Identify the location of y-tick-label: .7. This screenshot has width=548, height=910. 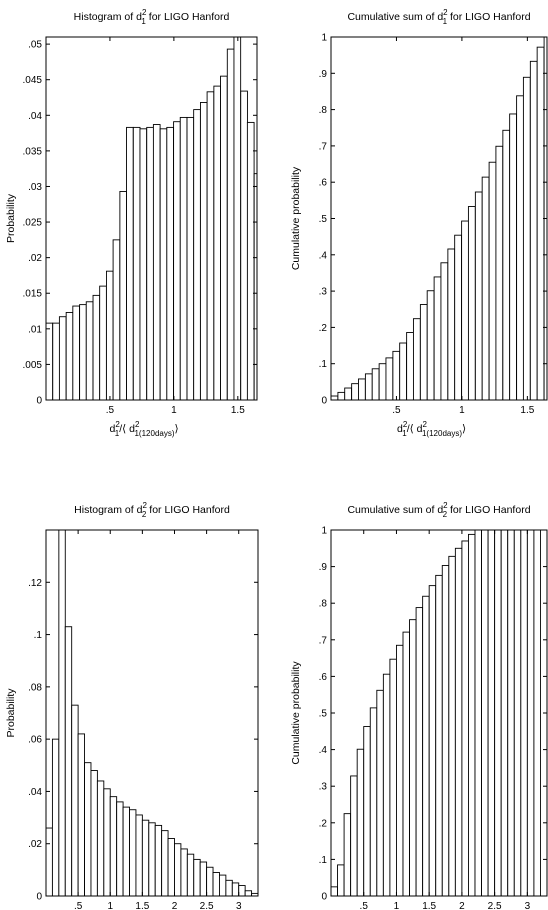
(323, 640).